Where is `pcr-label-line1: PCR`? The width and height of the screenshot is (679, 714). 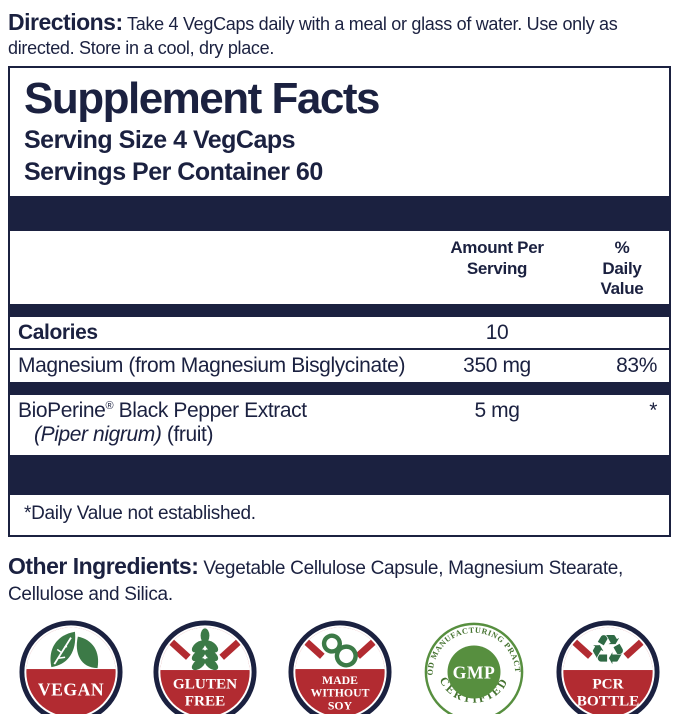 pcr-label-line1: PCR is located at coordinates (608, 683).